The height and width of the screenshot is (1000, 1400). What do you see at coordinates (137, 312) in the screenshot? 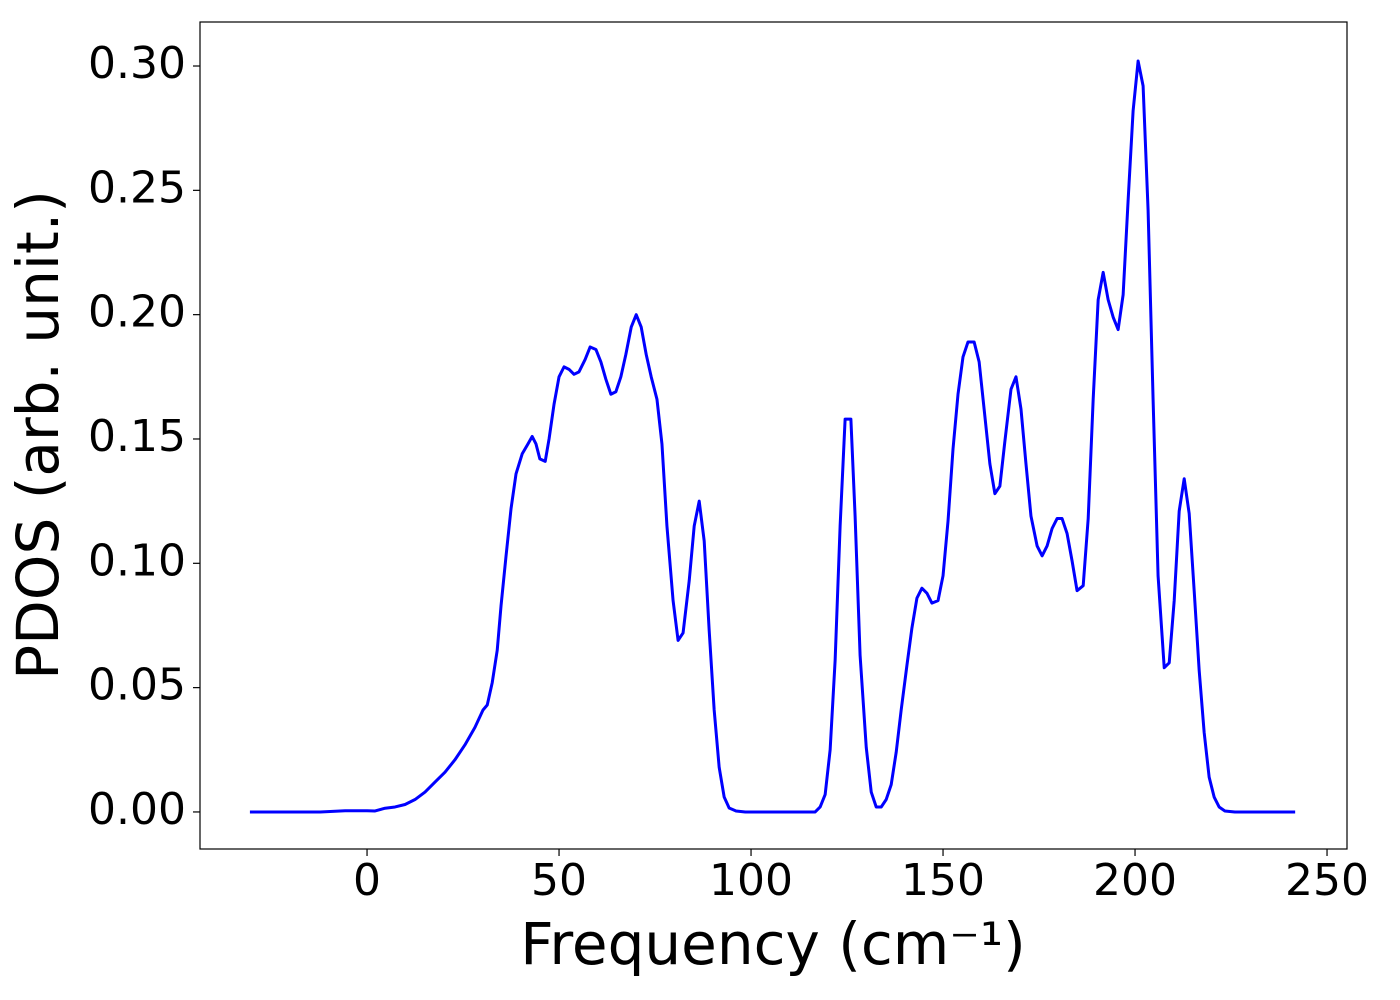
I see `y-tick-label: 0.20` at bounding box center [137, 312].